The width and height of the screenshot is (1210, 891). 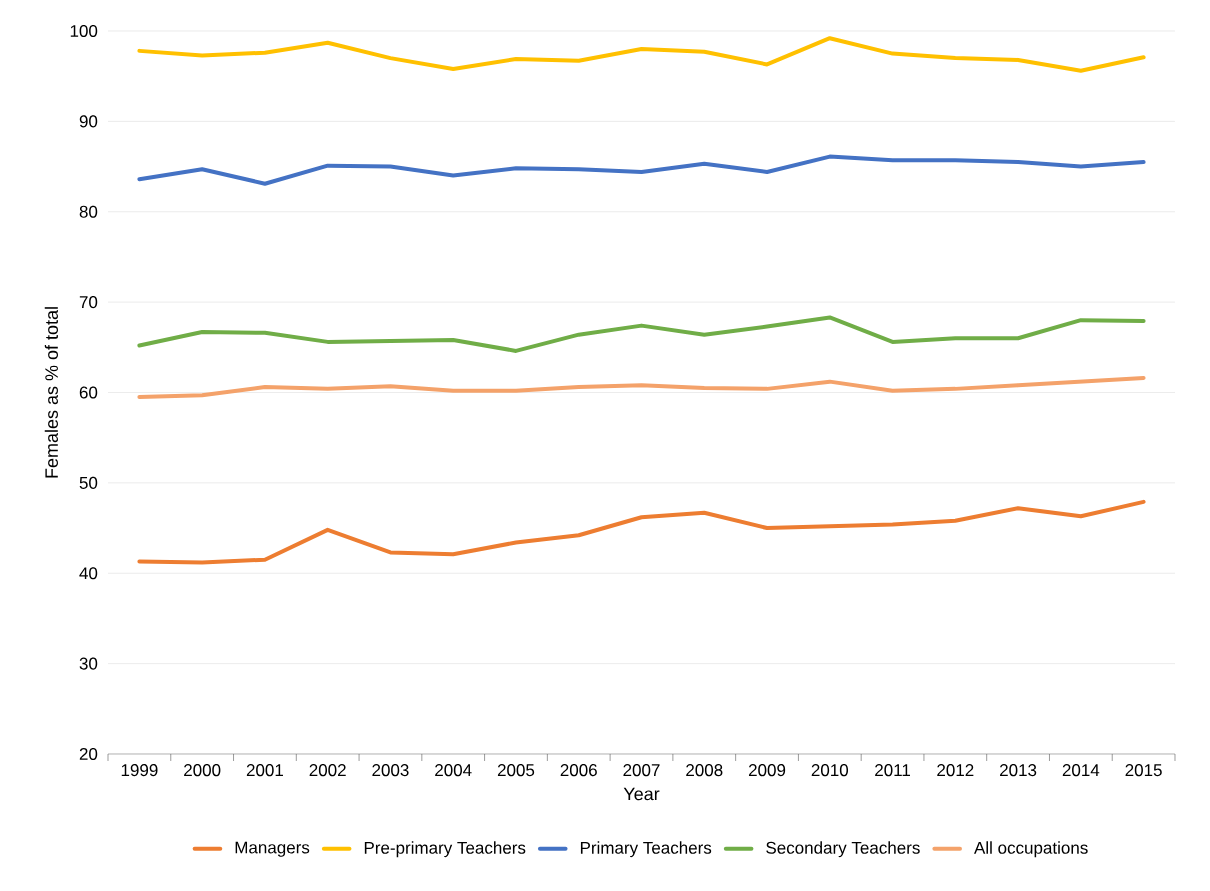 I want to click on x-tick-label: 2007, so click(x=641, y=770).